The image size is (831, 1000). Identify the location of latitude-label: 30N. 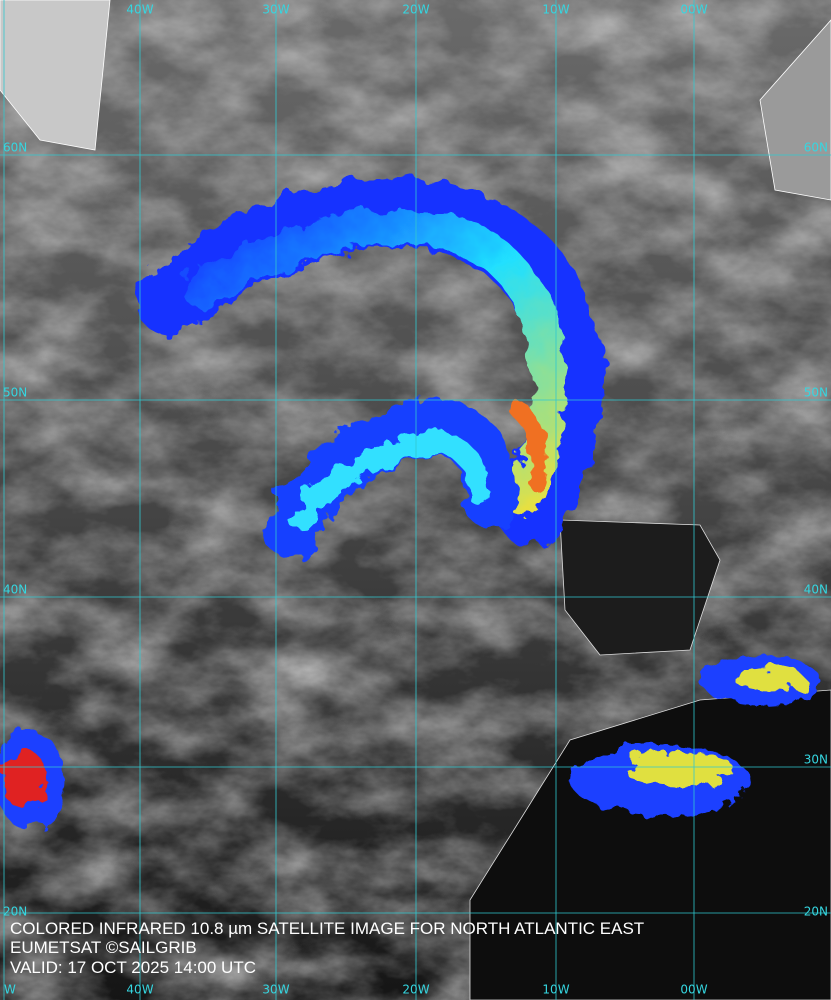
(816, 760).